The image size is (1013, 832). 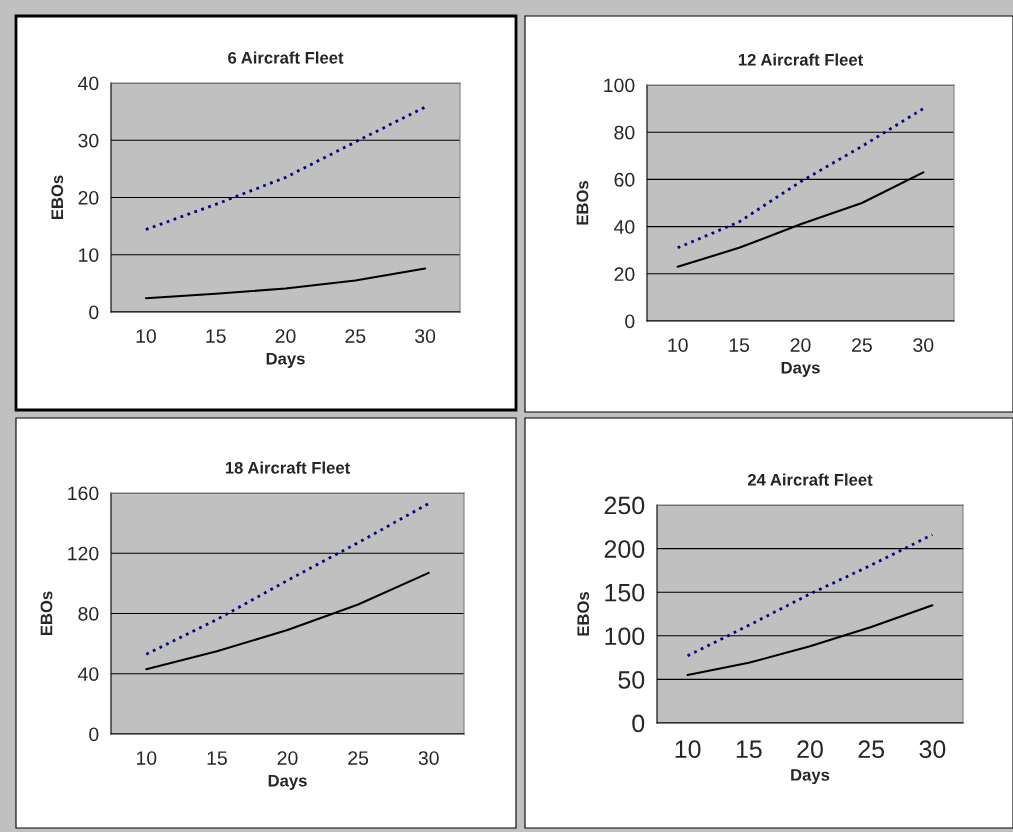 What do you see at coordinates (83, 553) in the screenshot?
I see `y-tick-label: 120` at bounding box center [83, 553].